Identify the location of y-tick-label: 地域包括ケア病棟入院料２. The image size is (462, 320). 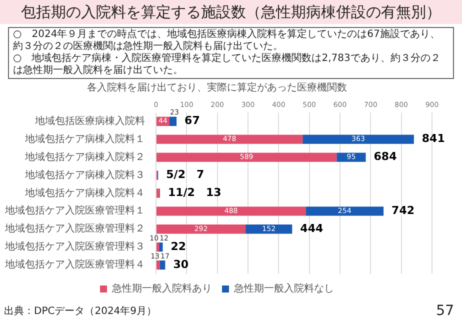
(84, 156).